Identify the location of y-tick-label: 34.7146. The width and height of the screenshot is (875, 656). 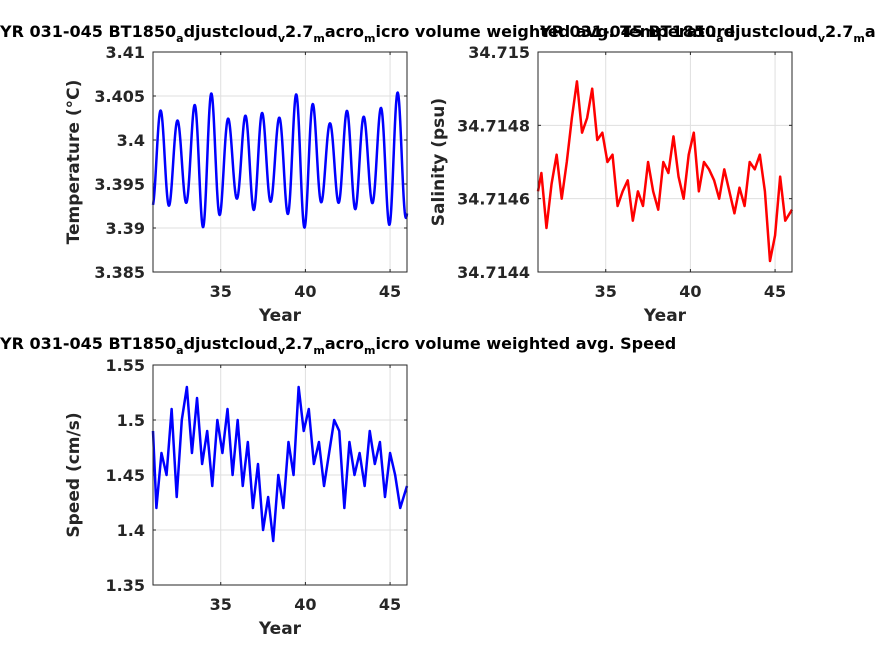
(493, 199).